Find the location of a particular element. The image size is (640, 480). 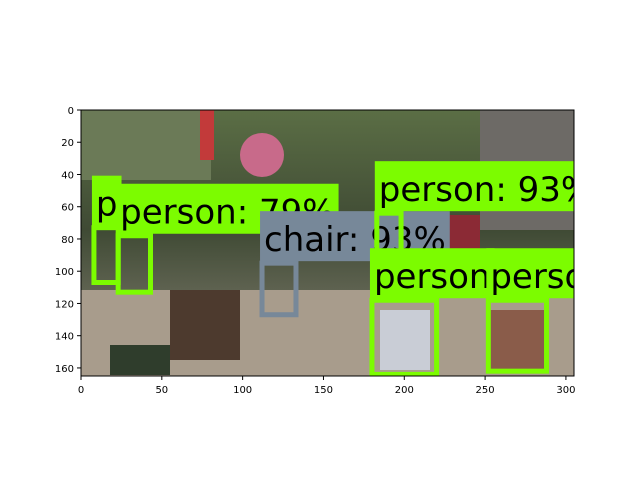

x-tick-label: 0 is located at coordinates (81, 390).